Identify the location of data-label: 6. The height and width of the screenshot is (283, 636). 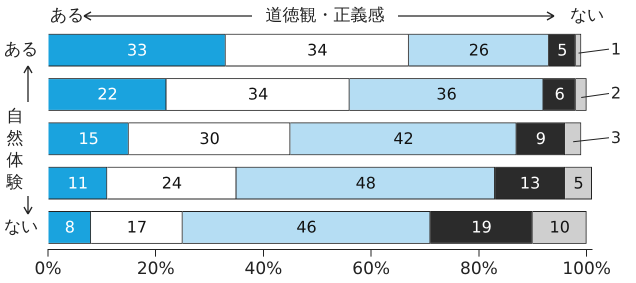
(559, 94).